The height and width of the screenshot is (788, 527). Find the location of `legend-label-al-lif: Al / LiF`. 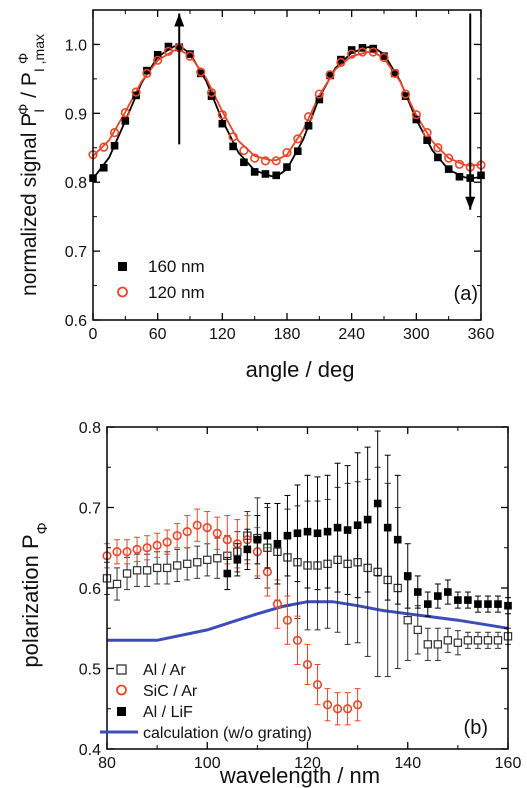

legend-label-al-lif: Al / LiF is located at coordinates (168, 712).